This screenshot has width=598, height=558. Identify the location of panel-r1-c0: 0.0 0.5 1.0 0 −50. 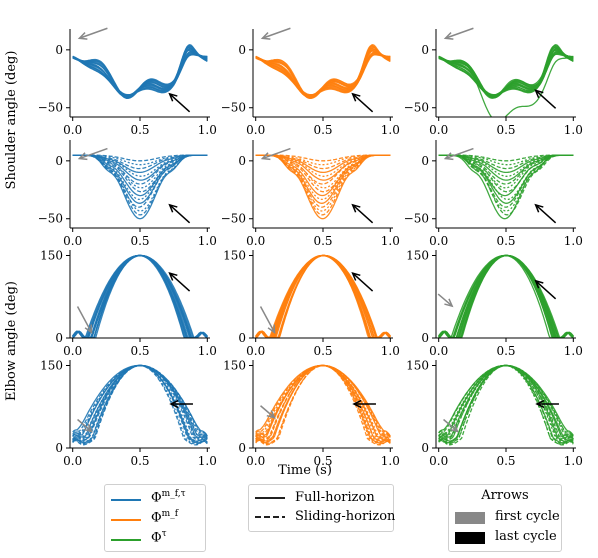
(127, 194).